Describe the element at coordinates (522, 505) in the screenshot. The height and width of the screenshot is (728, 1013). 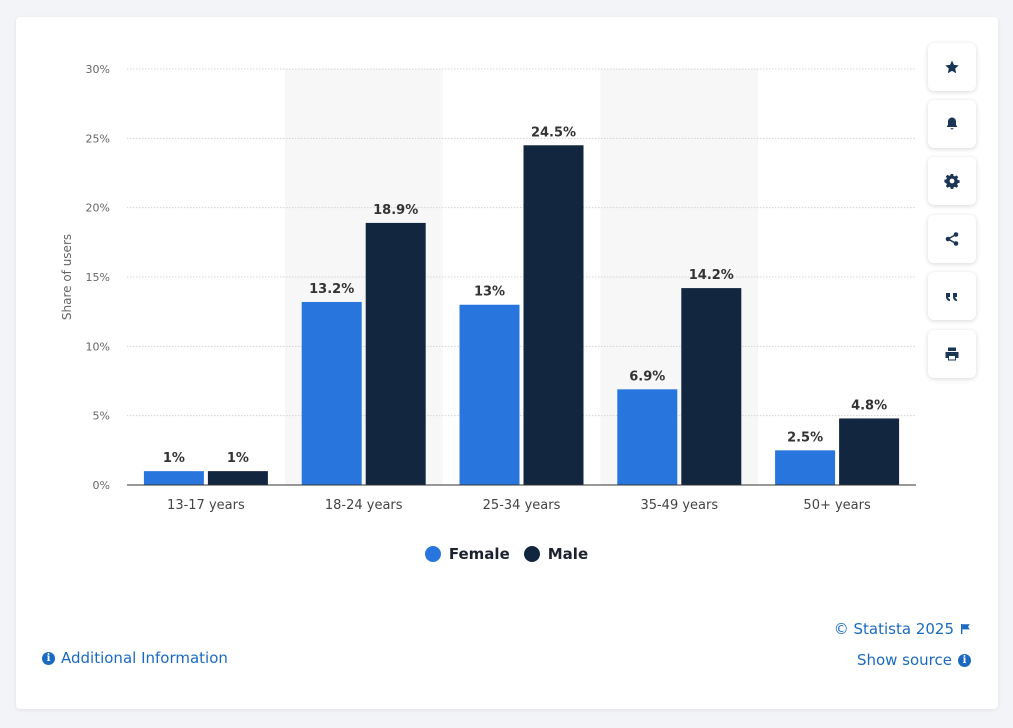
I see `x-tick-label: 25-34 years` at that location.